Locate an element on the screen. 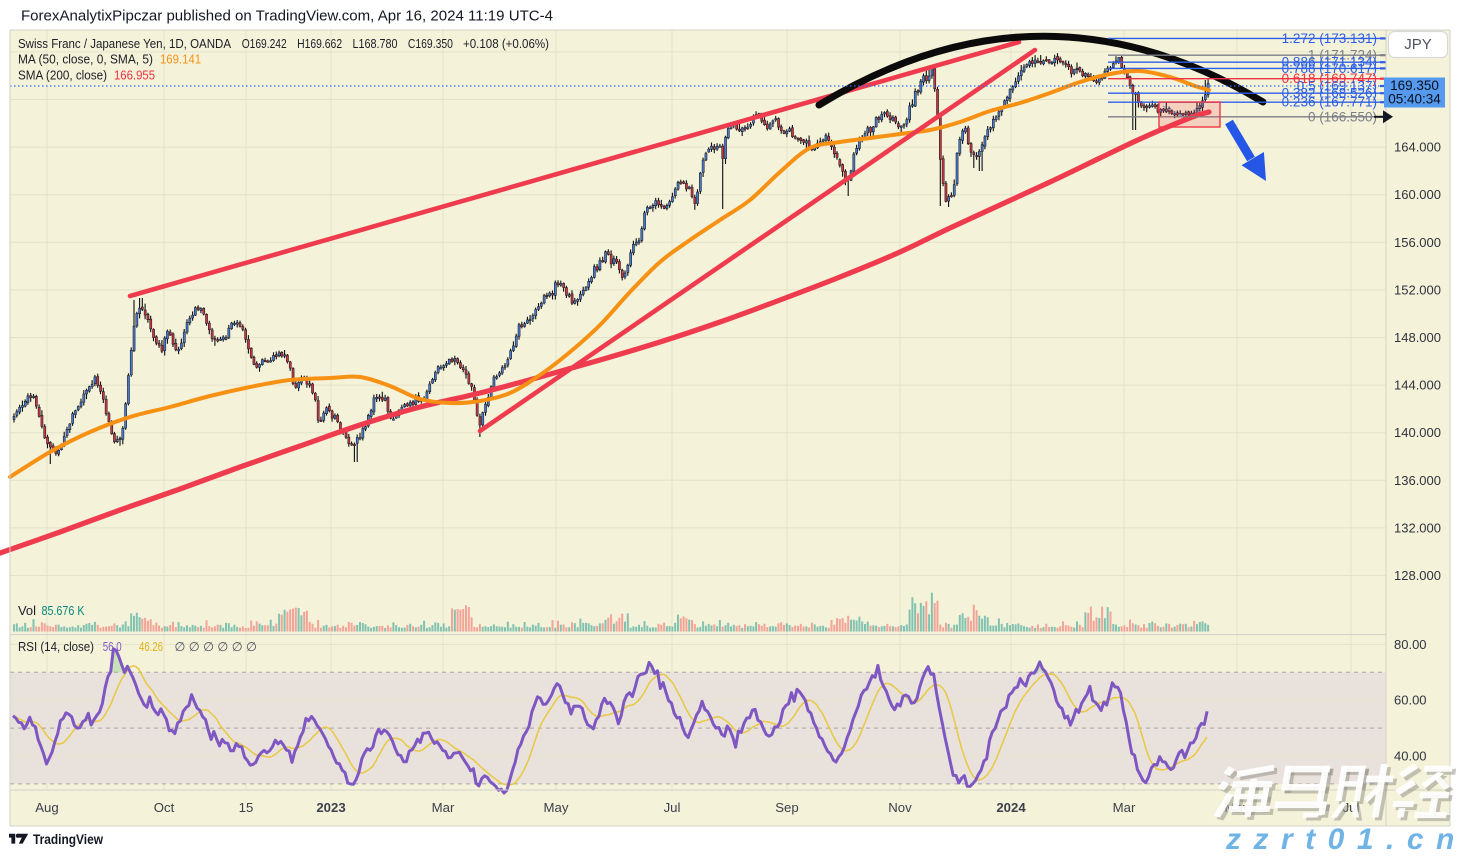 The height and width of the screenshot is (857, 1462). svg-text: +0.108 (+0.06%) is located at coordinates (506, 43).